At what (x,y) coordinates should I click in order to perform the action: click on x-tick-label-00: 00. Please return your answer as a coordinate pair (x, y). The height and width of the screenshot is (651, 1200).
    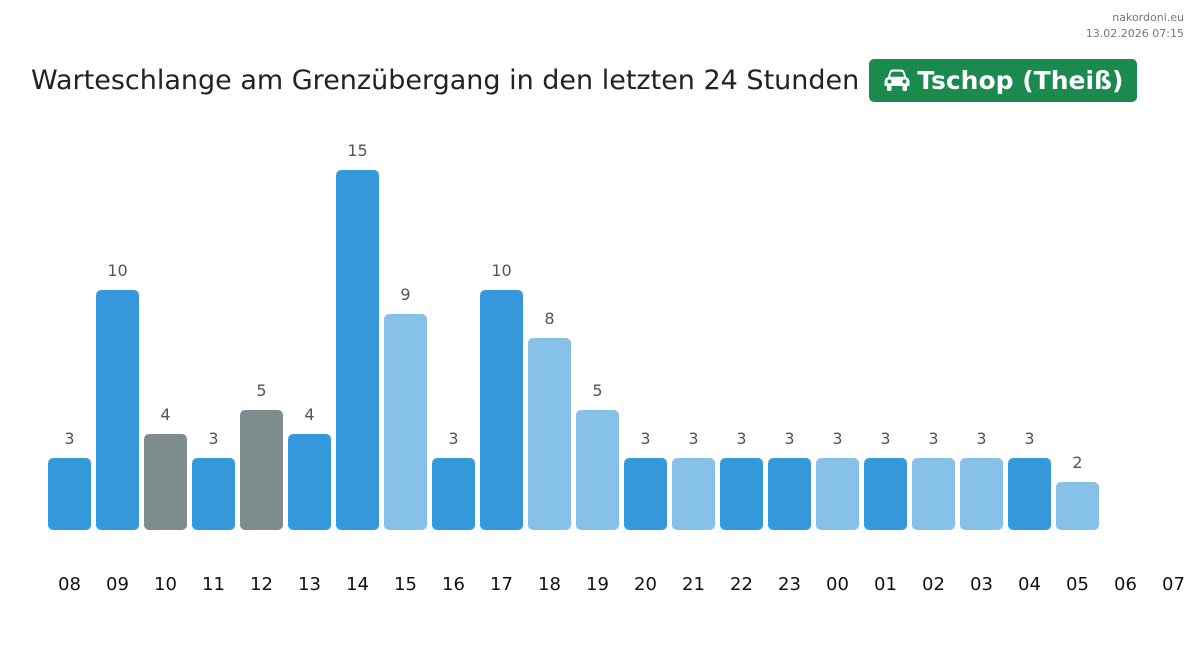
    Looking at the image, I should click on (837, 584).